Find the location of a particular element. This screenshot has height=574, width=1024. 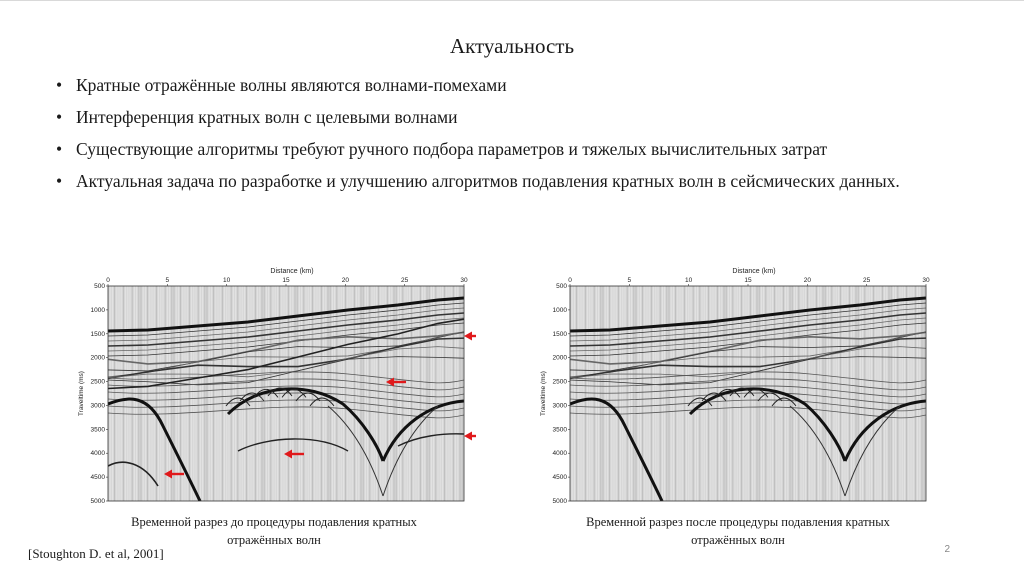

page-number: 2 is located at coordinates (947, 549).